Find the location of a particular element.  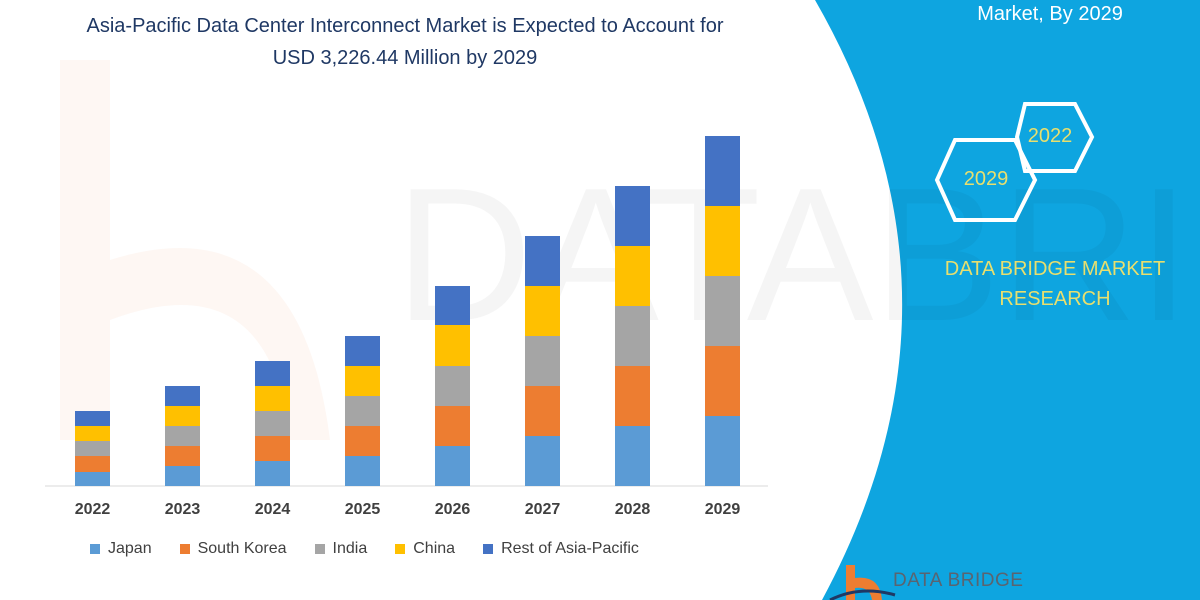

bar-2028-japan is located at coordinates (632, 456).